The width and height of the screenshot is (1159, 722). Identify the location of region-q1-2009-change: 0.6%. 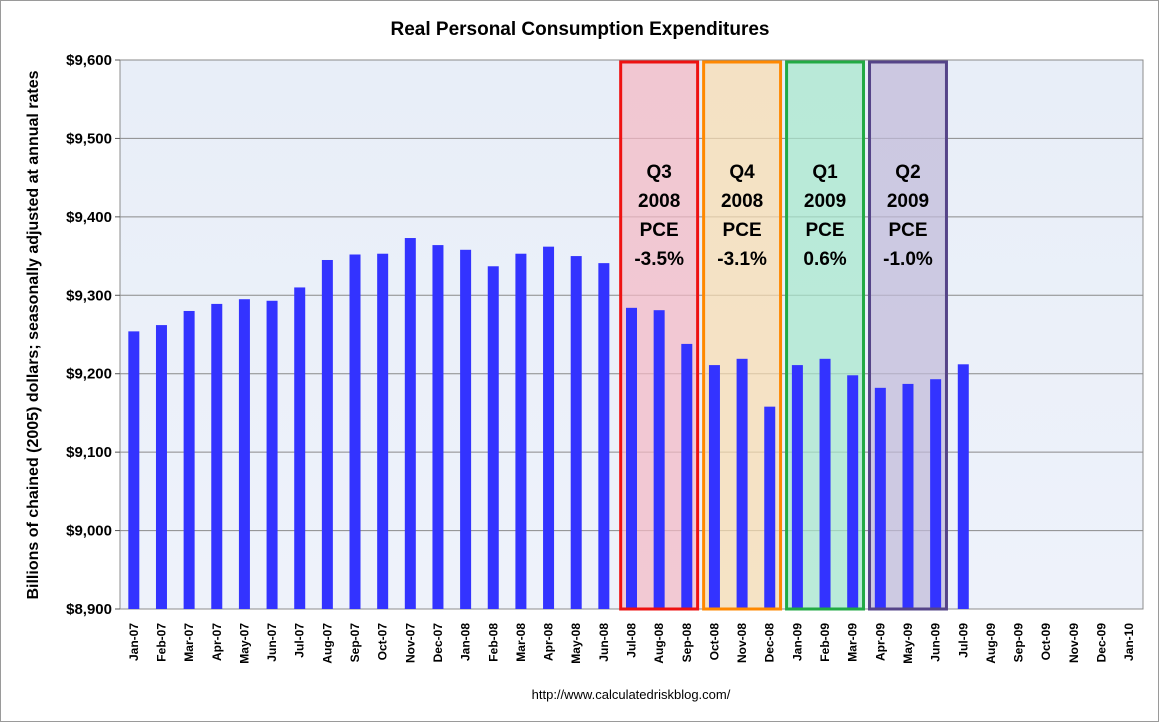
(824, 259).